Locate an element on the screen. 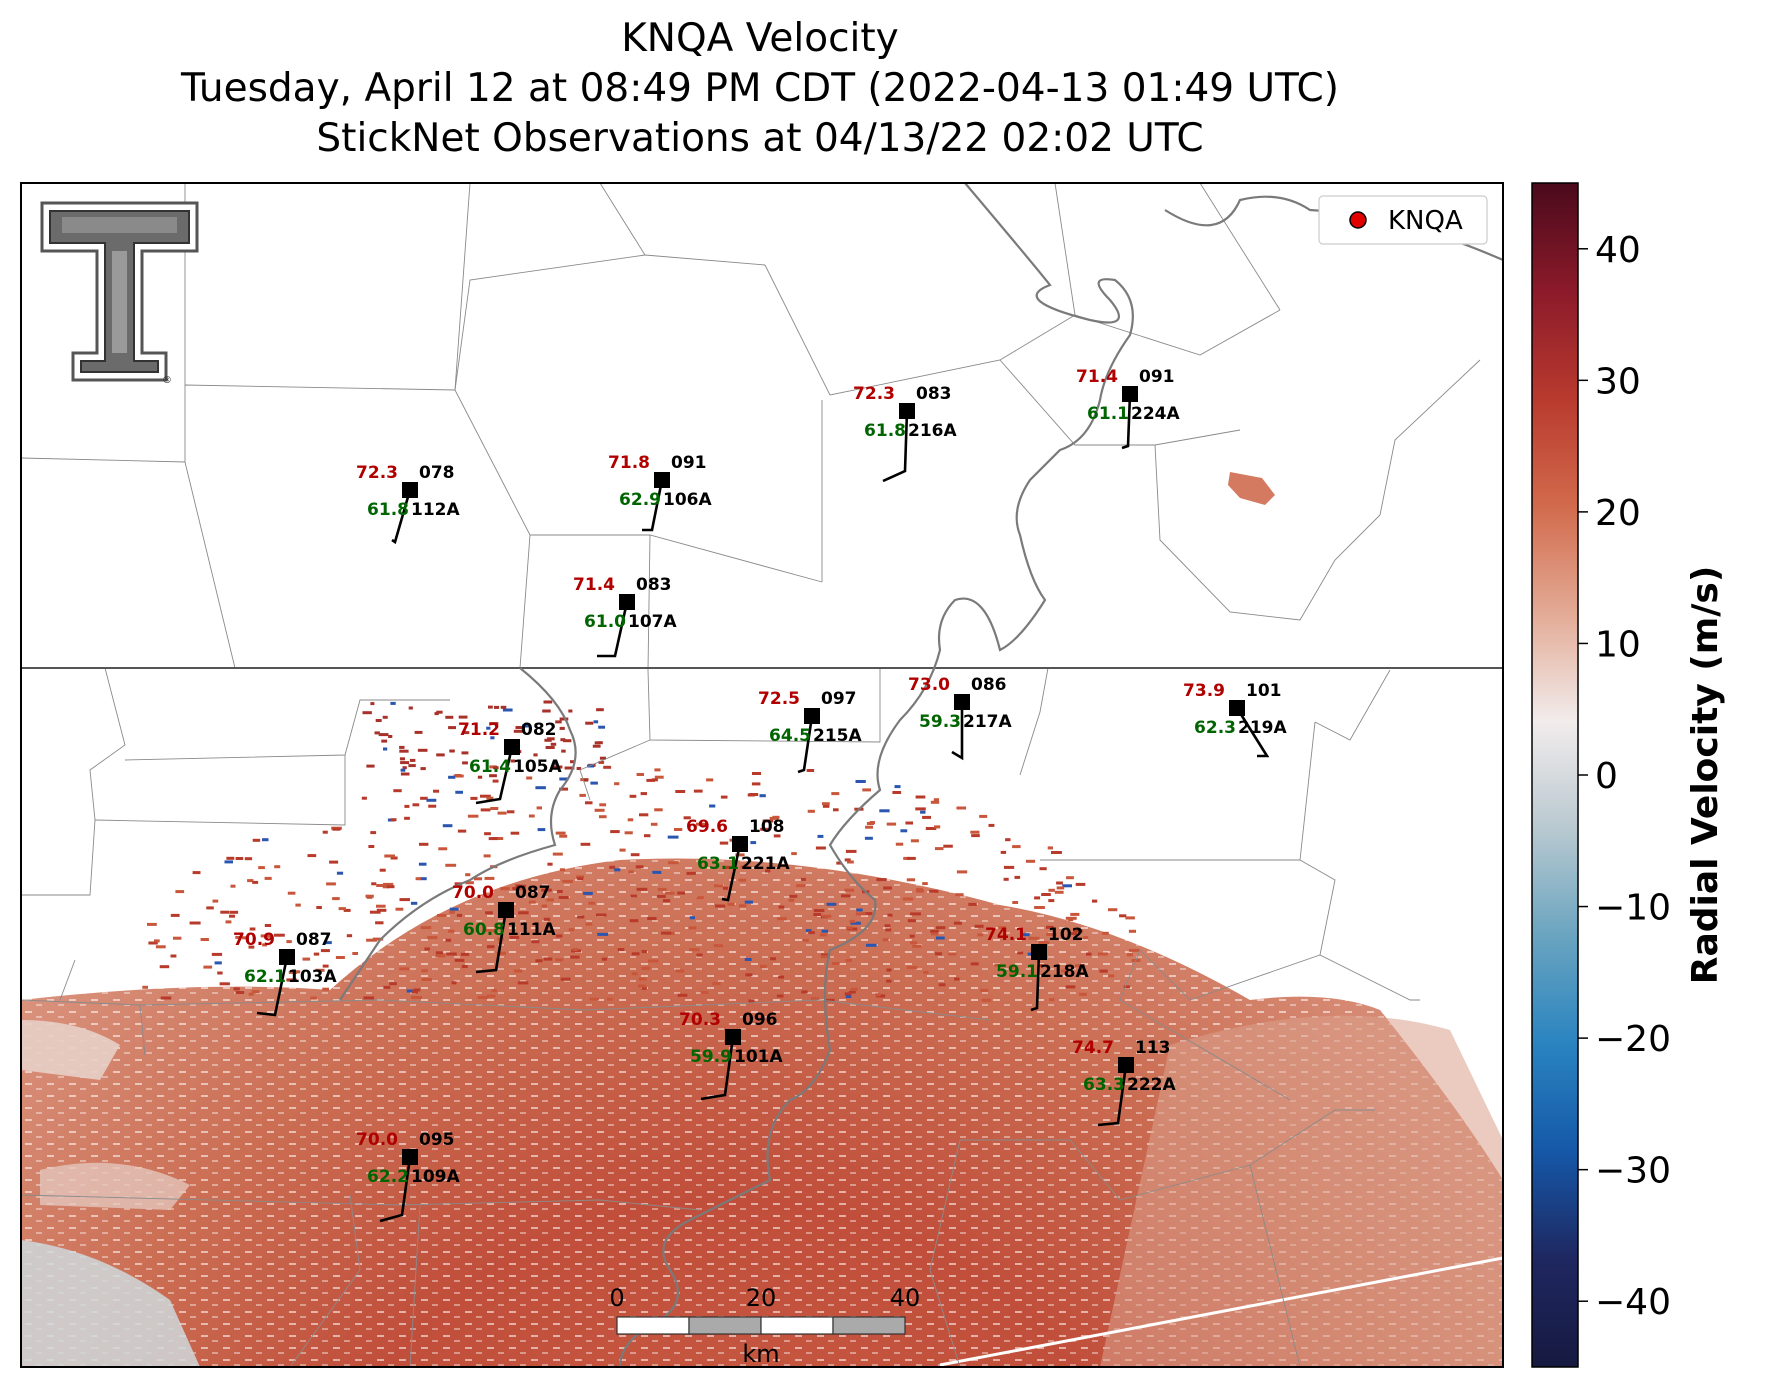 This screenshot has width=1773, height=1384. station-dewpoint: 64.5 is located at coordinates (790, 736).